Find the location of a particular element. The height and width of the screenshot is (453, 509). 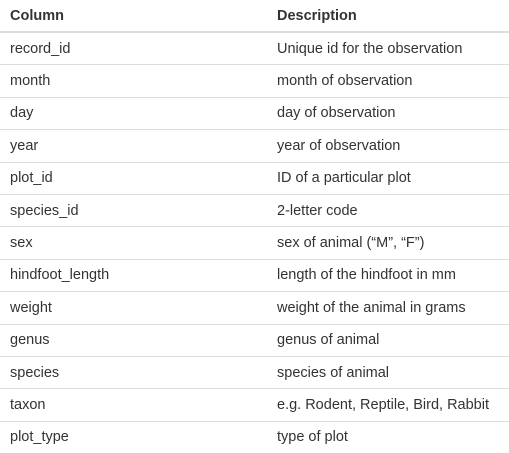

cell-description: 2-letter code is located at coordinates (388, 211).